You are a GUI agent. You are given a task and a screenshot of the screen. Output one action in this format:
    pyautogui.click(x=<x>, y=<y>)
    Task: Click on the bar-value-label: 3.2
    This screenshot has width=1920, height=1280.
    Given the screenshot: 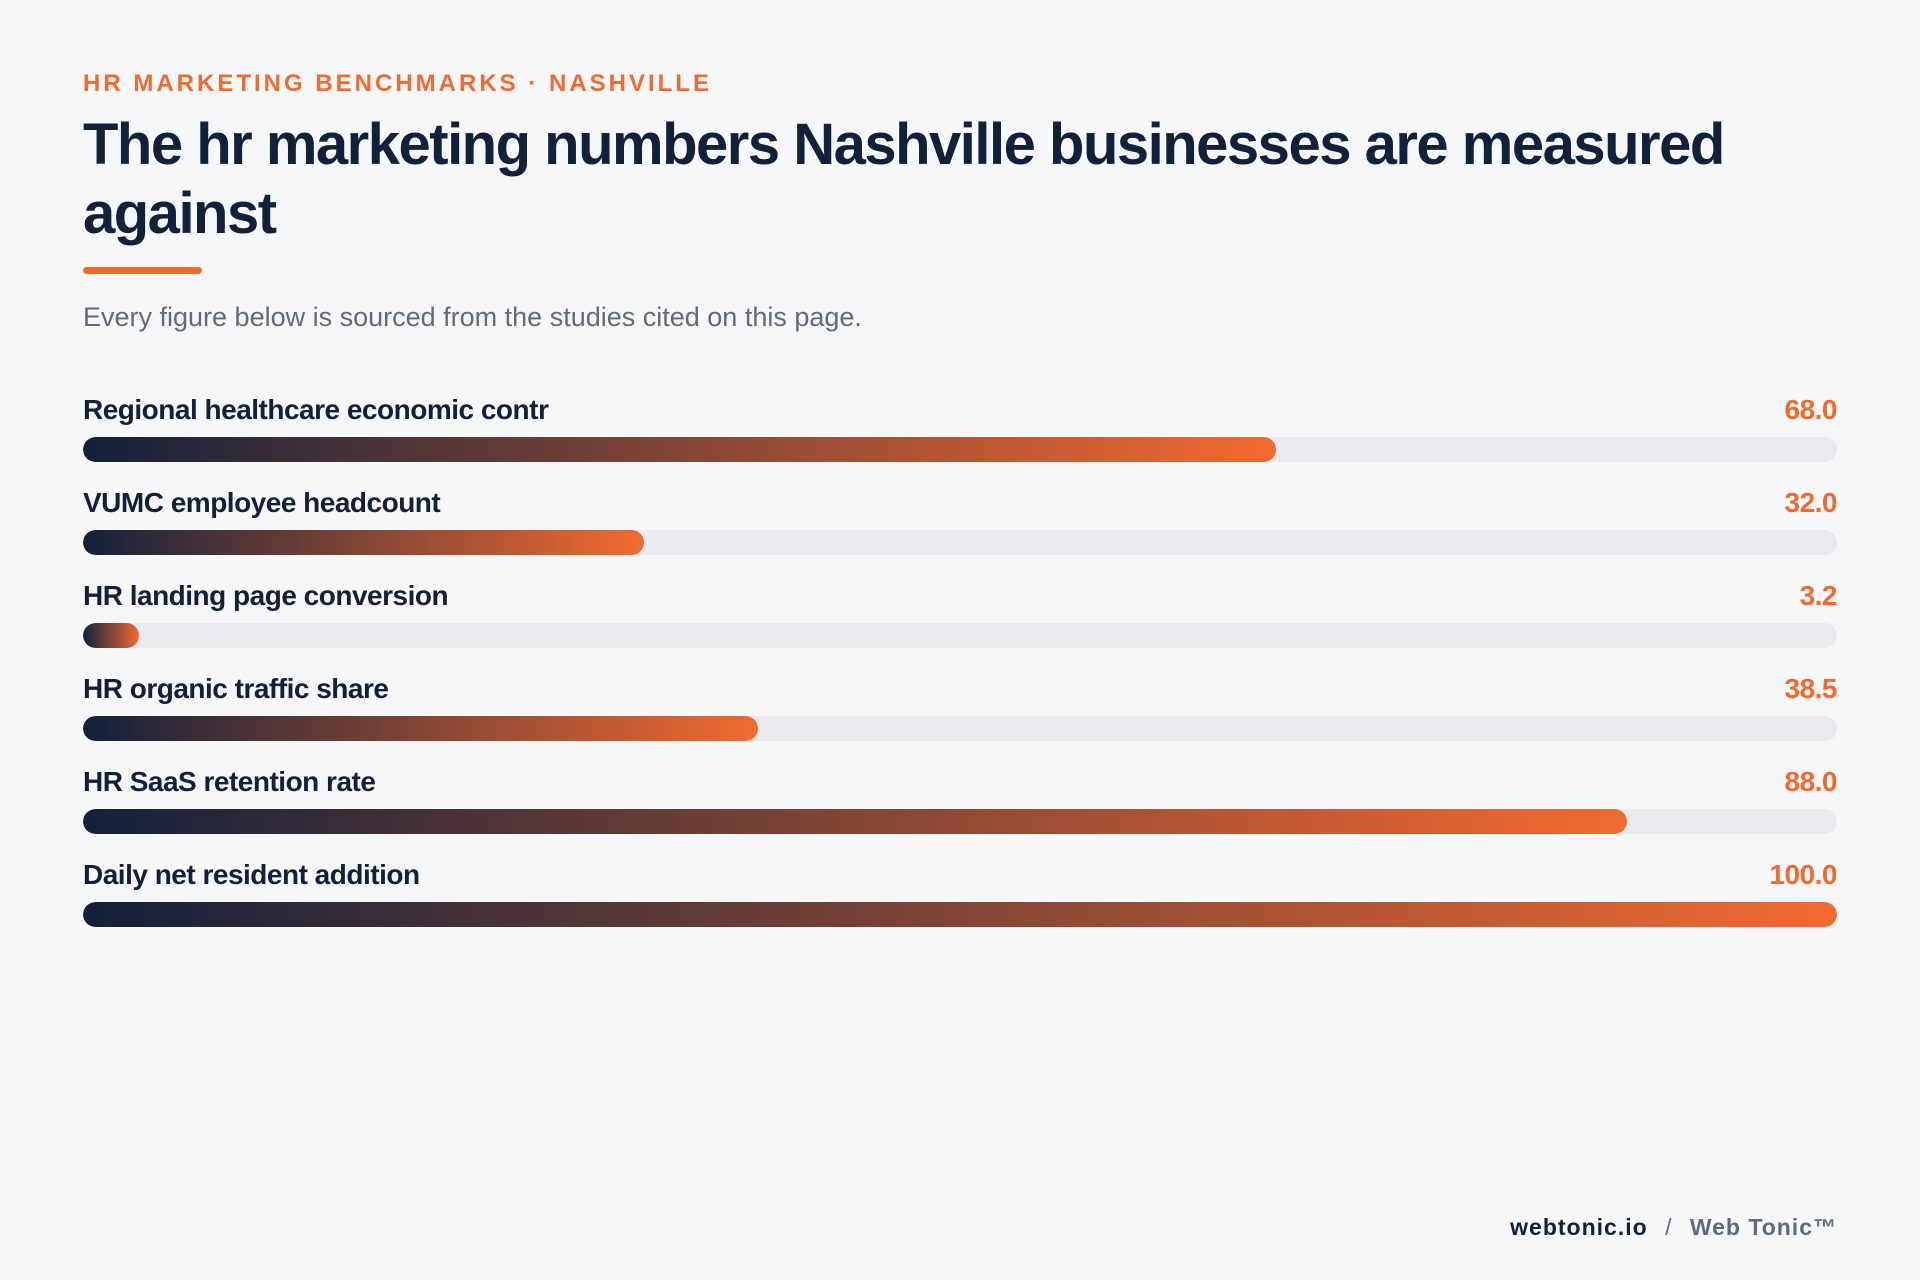 What is the action you would take?
    pyautogui.click(x=1818, y=595)
    